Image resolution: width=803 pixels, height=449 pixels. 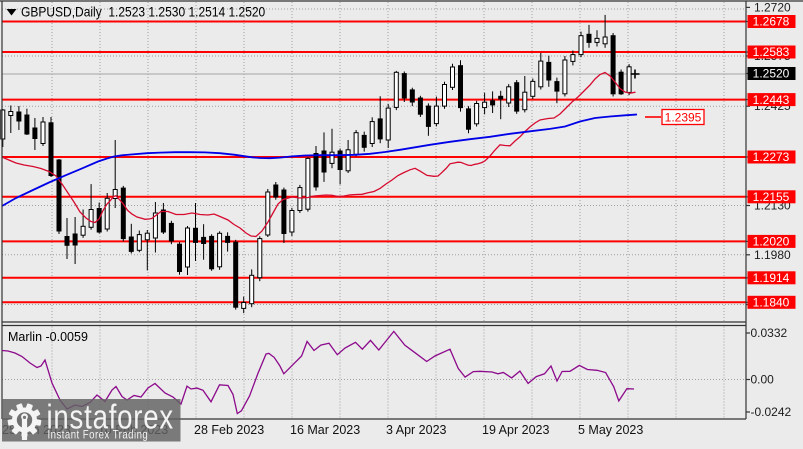 What do you see at coordinates (772, 7) in the screenshot?
I see `svg-text: 1.2720` at bounding box center [772, 7].